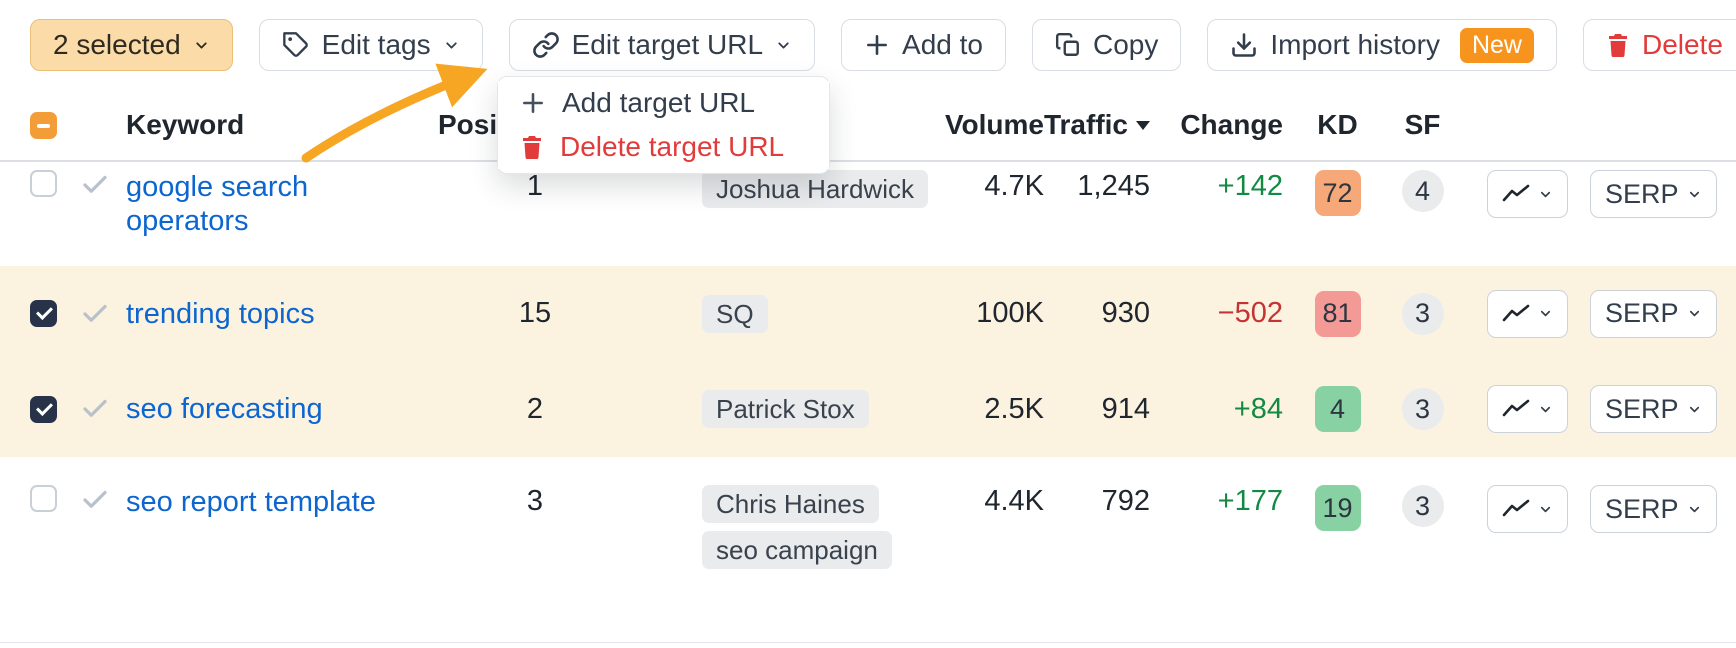 The image size is (1736, 648). I want to click on tags-group: SQ, so click(735, 313).